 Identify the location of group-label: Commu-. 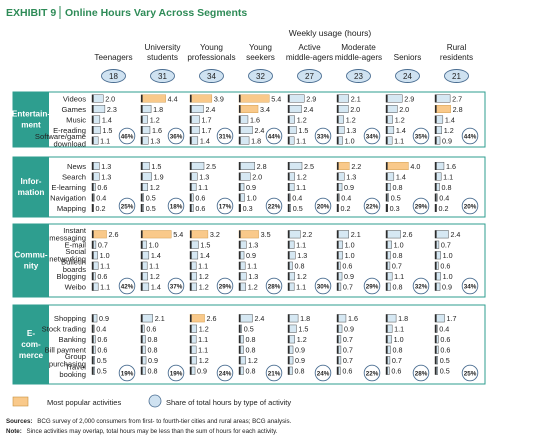
(30, 255).